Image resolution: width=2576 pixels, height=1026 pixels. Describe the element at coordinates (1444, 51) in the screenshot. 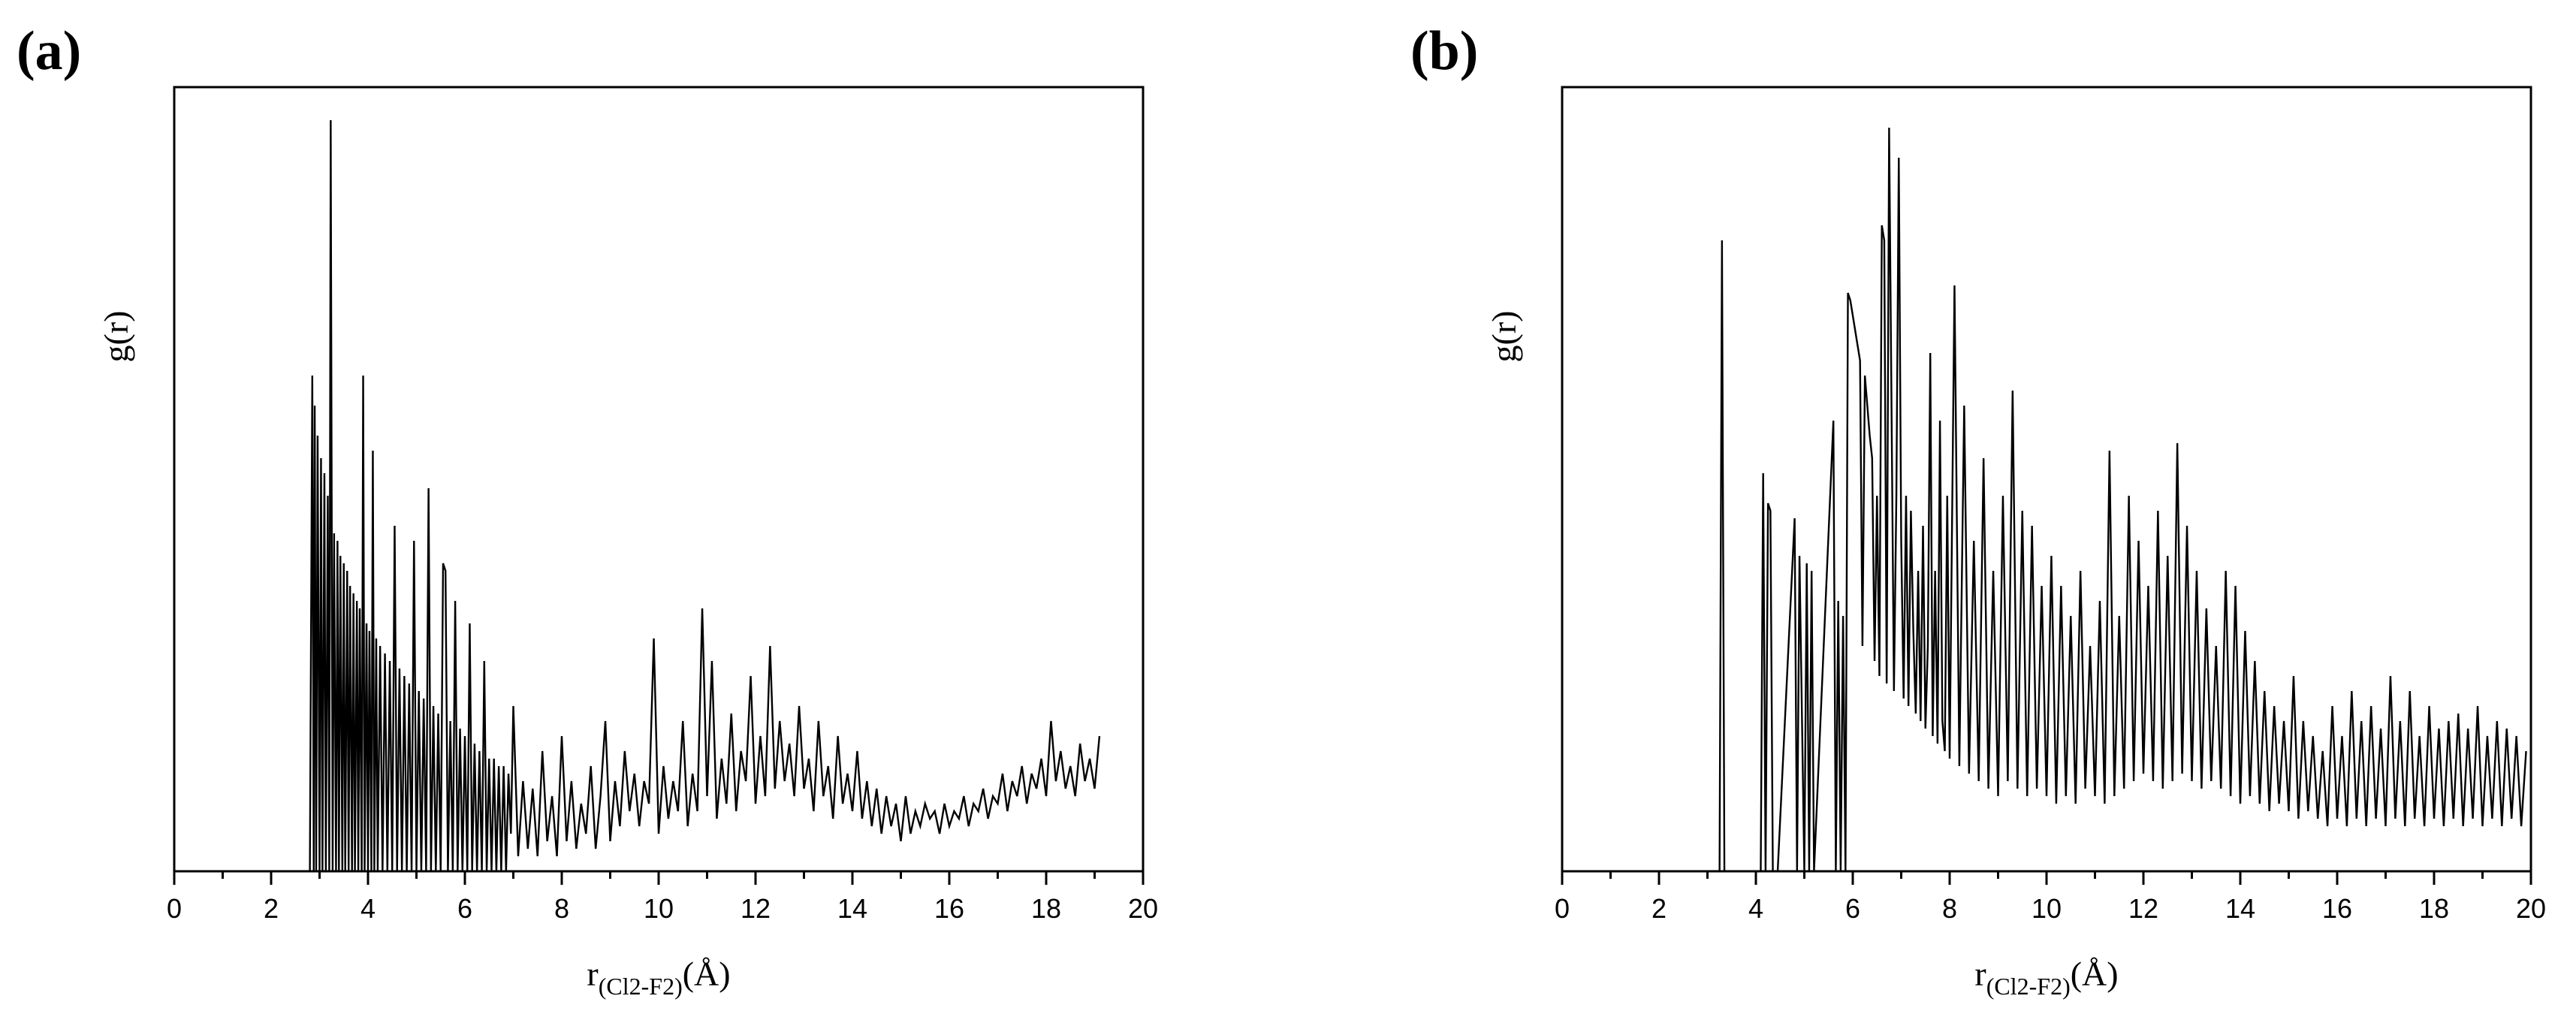

I see `panel-label: (b)` at that location.